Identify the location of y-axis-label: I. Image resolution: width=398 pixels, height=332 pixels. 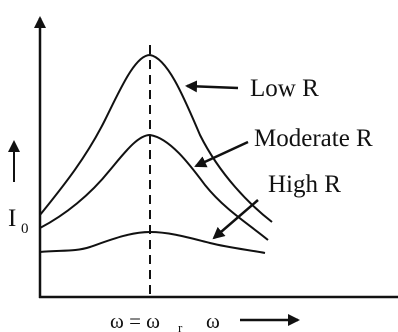
(12, 218).